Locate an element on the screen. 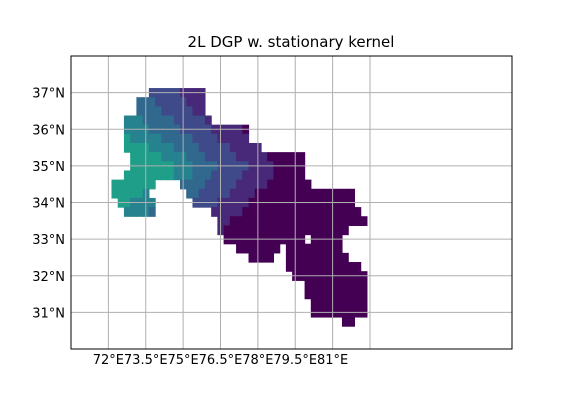 The image size is (569, 400). y-axis-ticks: 31°N 32°N 33°N 34°N 35°N 36°N 37°N is located at coordinates (48, 204).